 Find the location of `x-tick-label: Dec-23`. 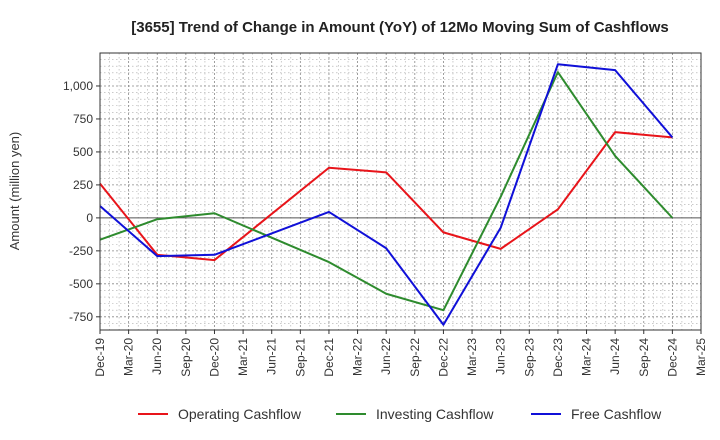

x-tick-label: Dec-23 is located at coordinates (558, 357).